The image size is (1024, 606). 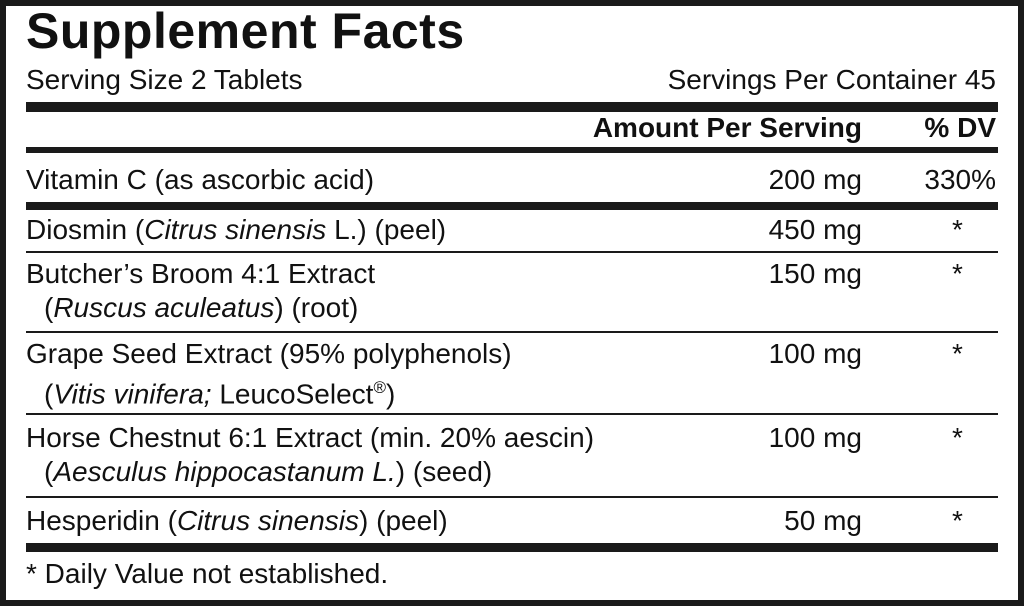 I want to click on row-amount: 150 mg, so click(x=815, y=273).